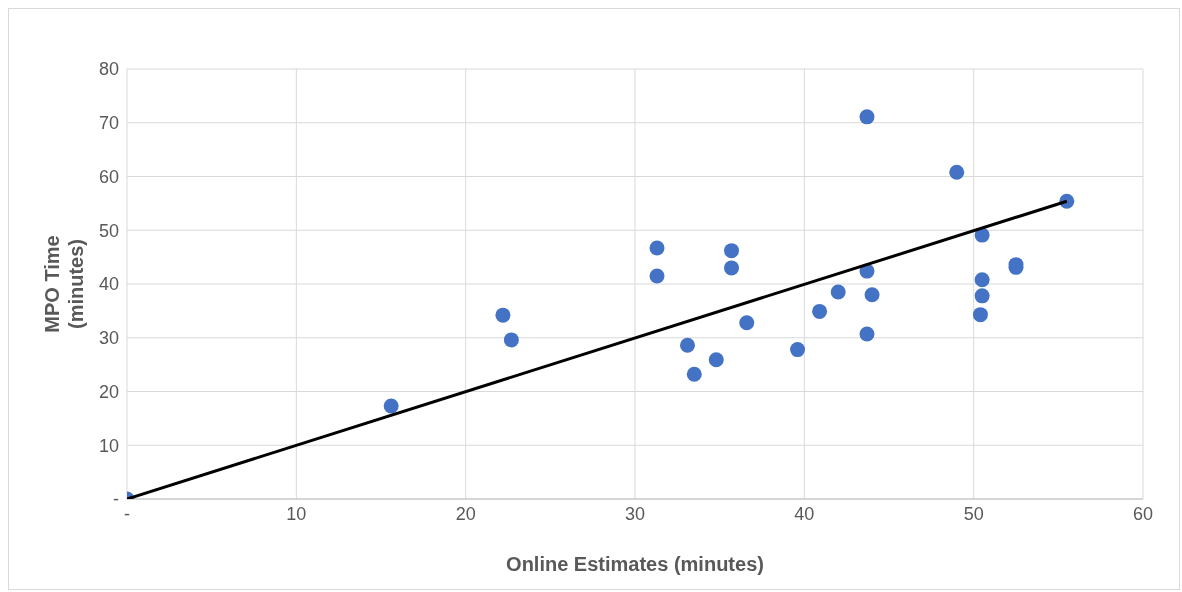 This screenshot has height=592, width=1182. What do you see at coordinates (635, 513) in the screenshot?
I see `x-tick-label: 30` at bounding box center [635, 513].